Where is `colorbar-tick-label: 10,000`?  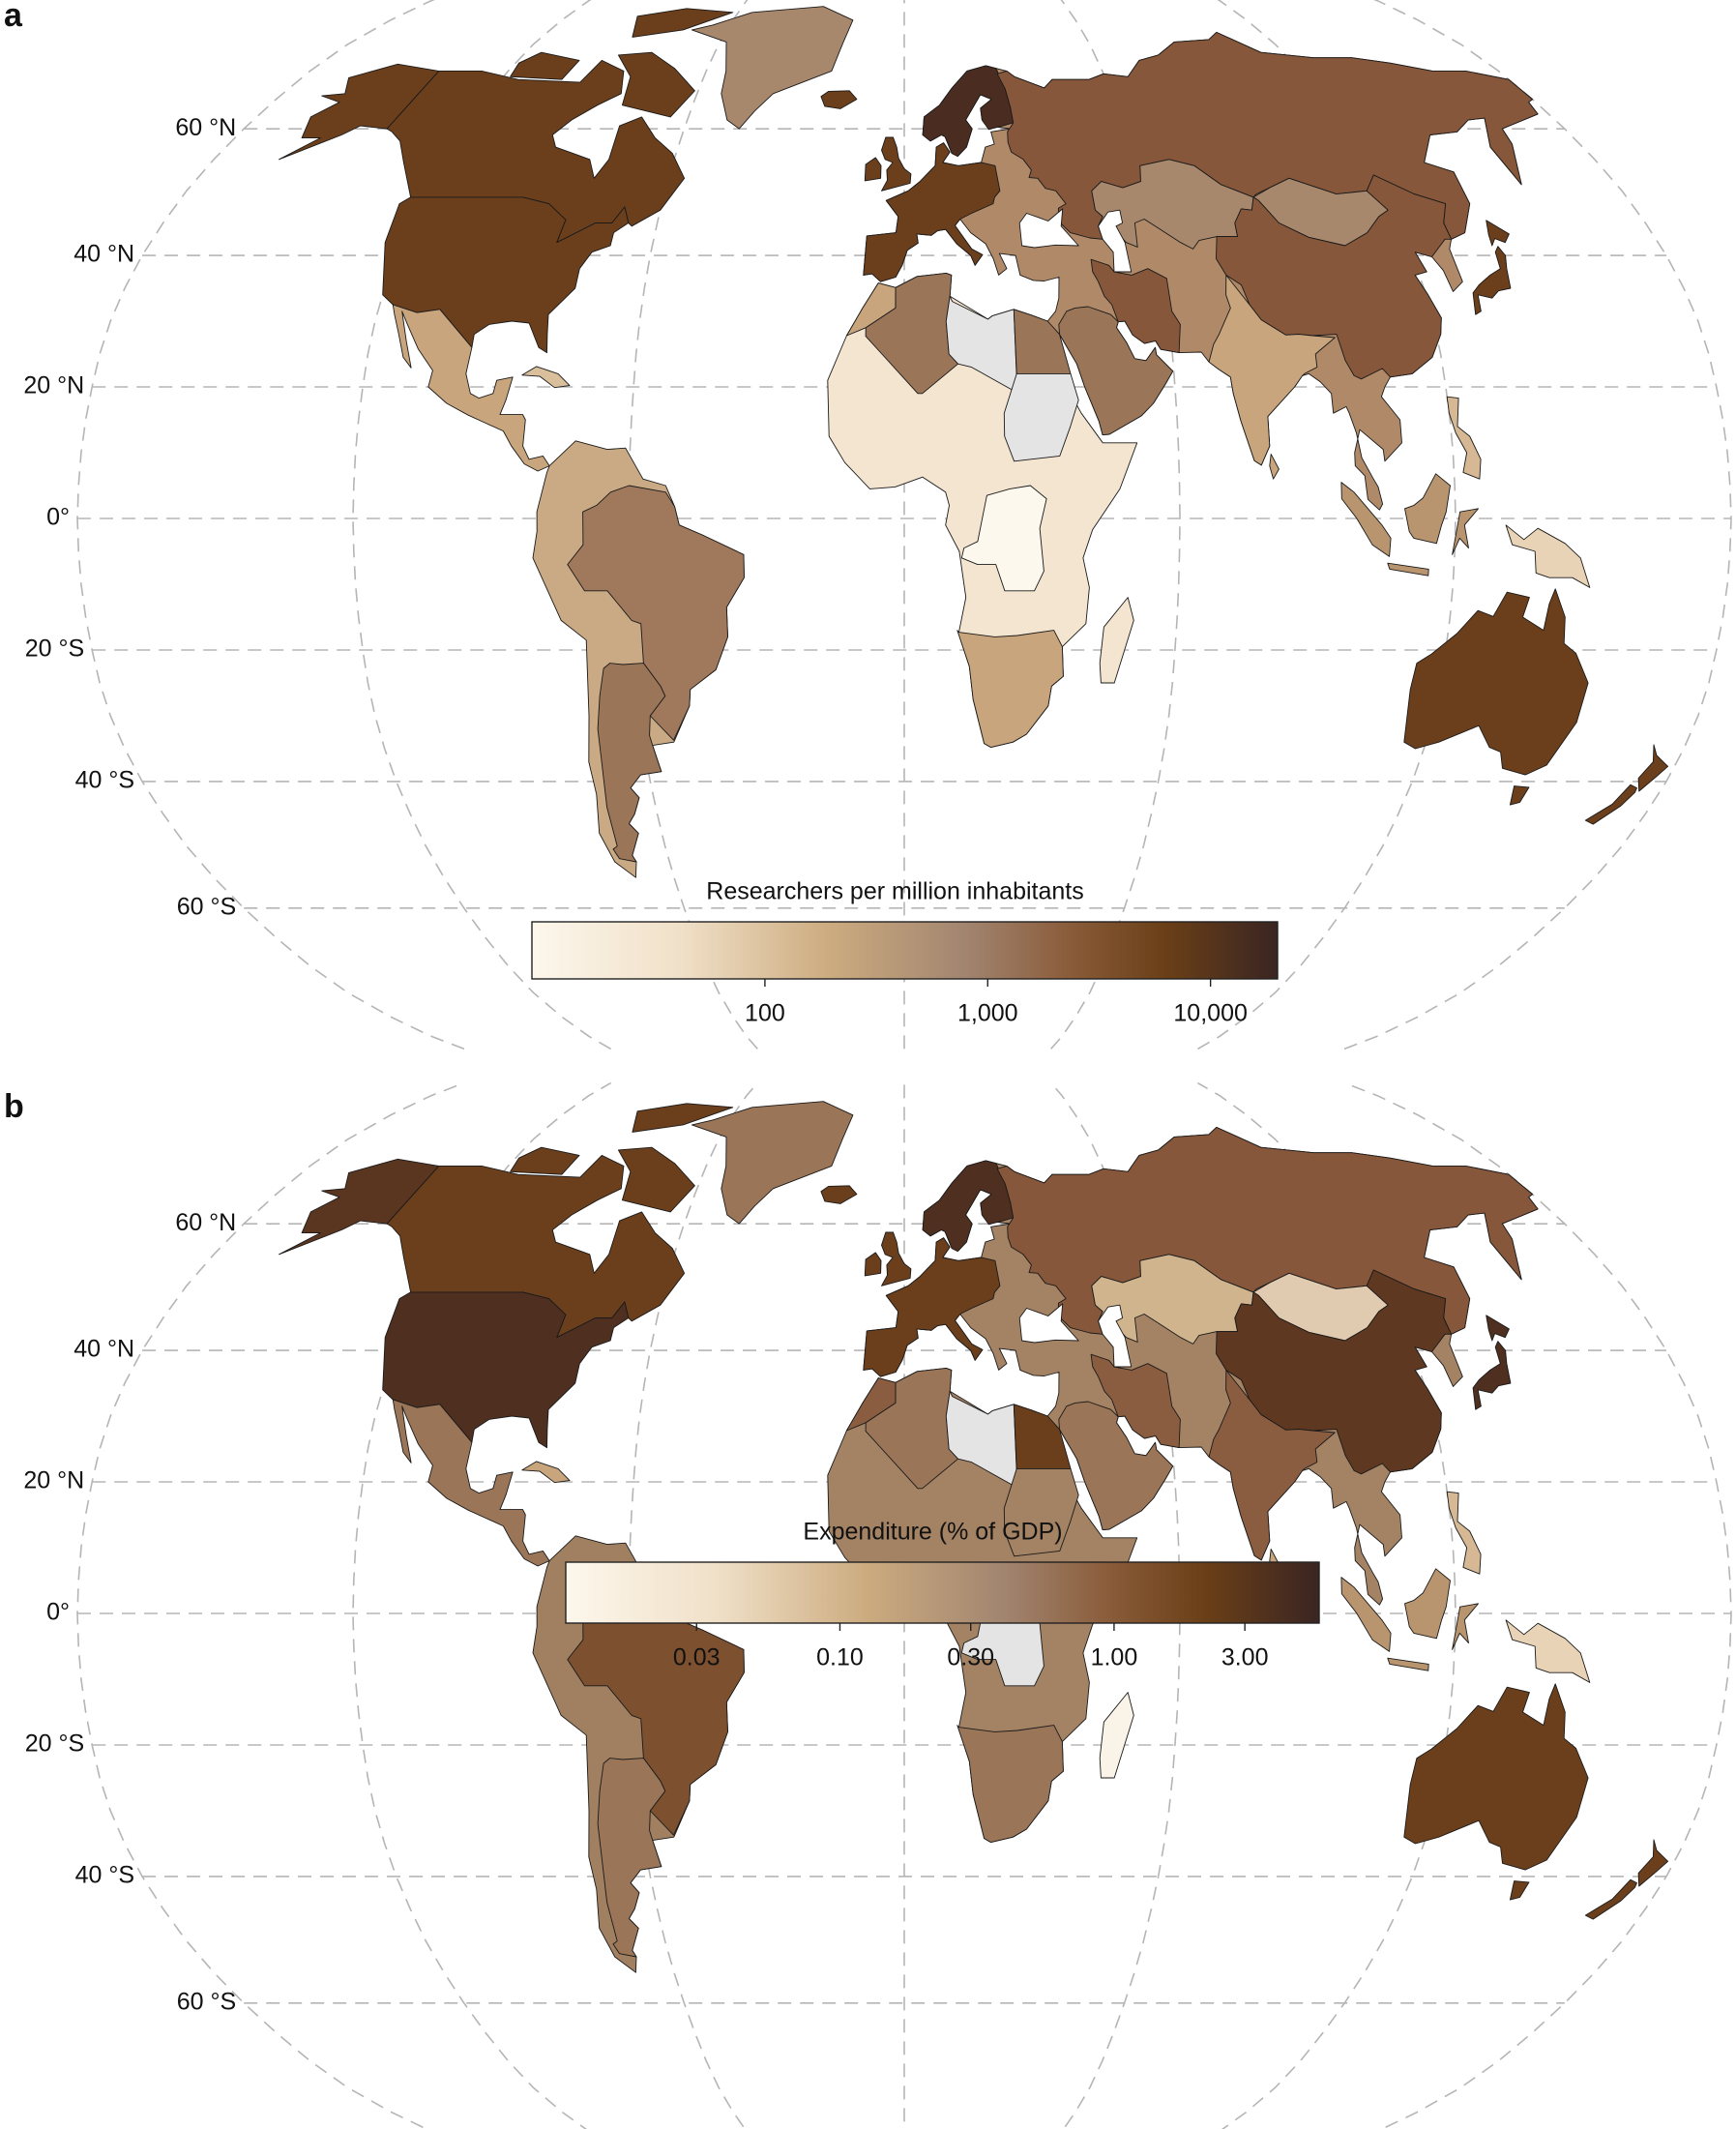
colorbar-tick-label: 10,000 is located at coordinates (1210, 1013).